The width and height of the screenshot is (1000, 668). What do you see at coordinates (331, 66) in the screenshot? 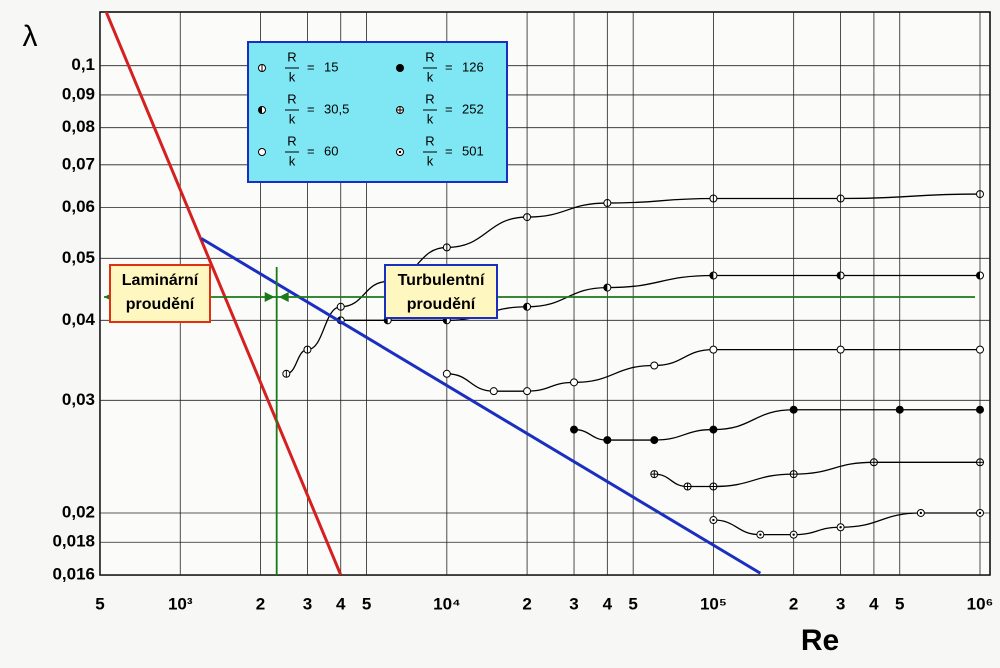
I see `legend-label: 15` at bounding box center [331, 66].